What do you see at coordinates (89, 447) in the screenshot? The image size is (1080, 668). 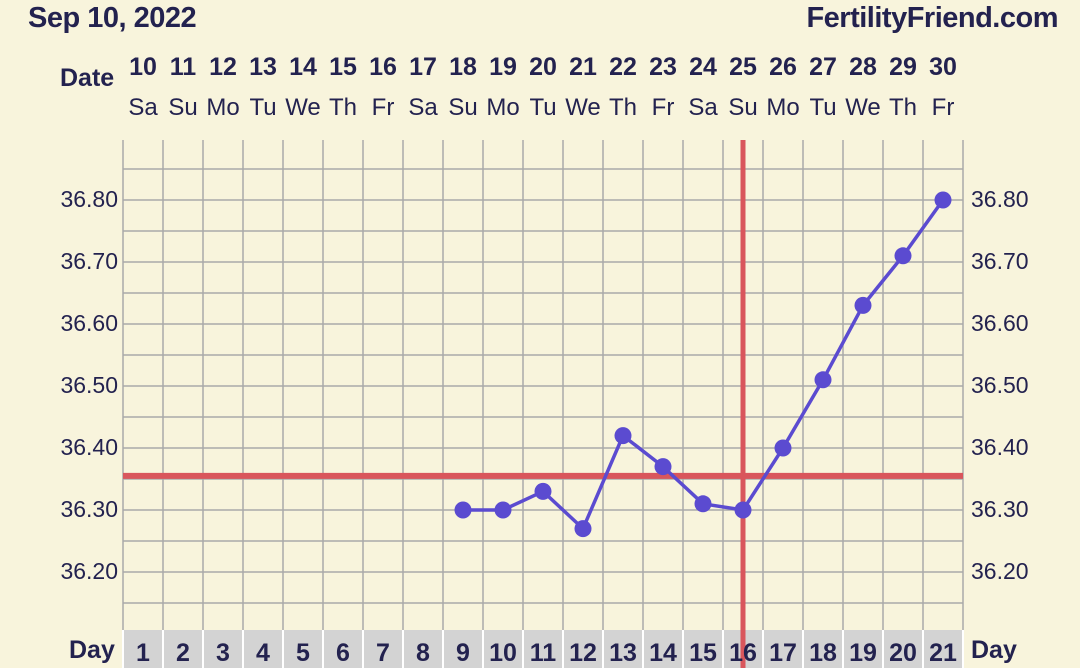 I see `y-tick-label-left: 36.40` at bounding box center [89, 447].